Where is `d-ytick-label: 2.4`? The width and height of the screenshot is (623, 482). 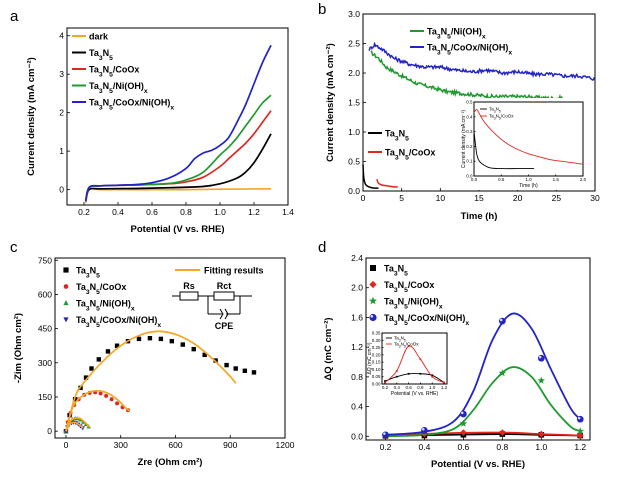
d-ytick-label: 2.4 is located at coordinates (357, 258).